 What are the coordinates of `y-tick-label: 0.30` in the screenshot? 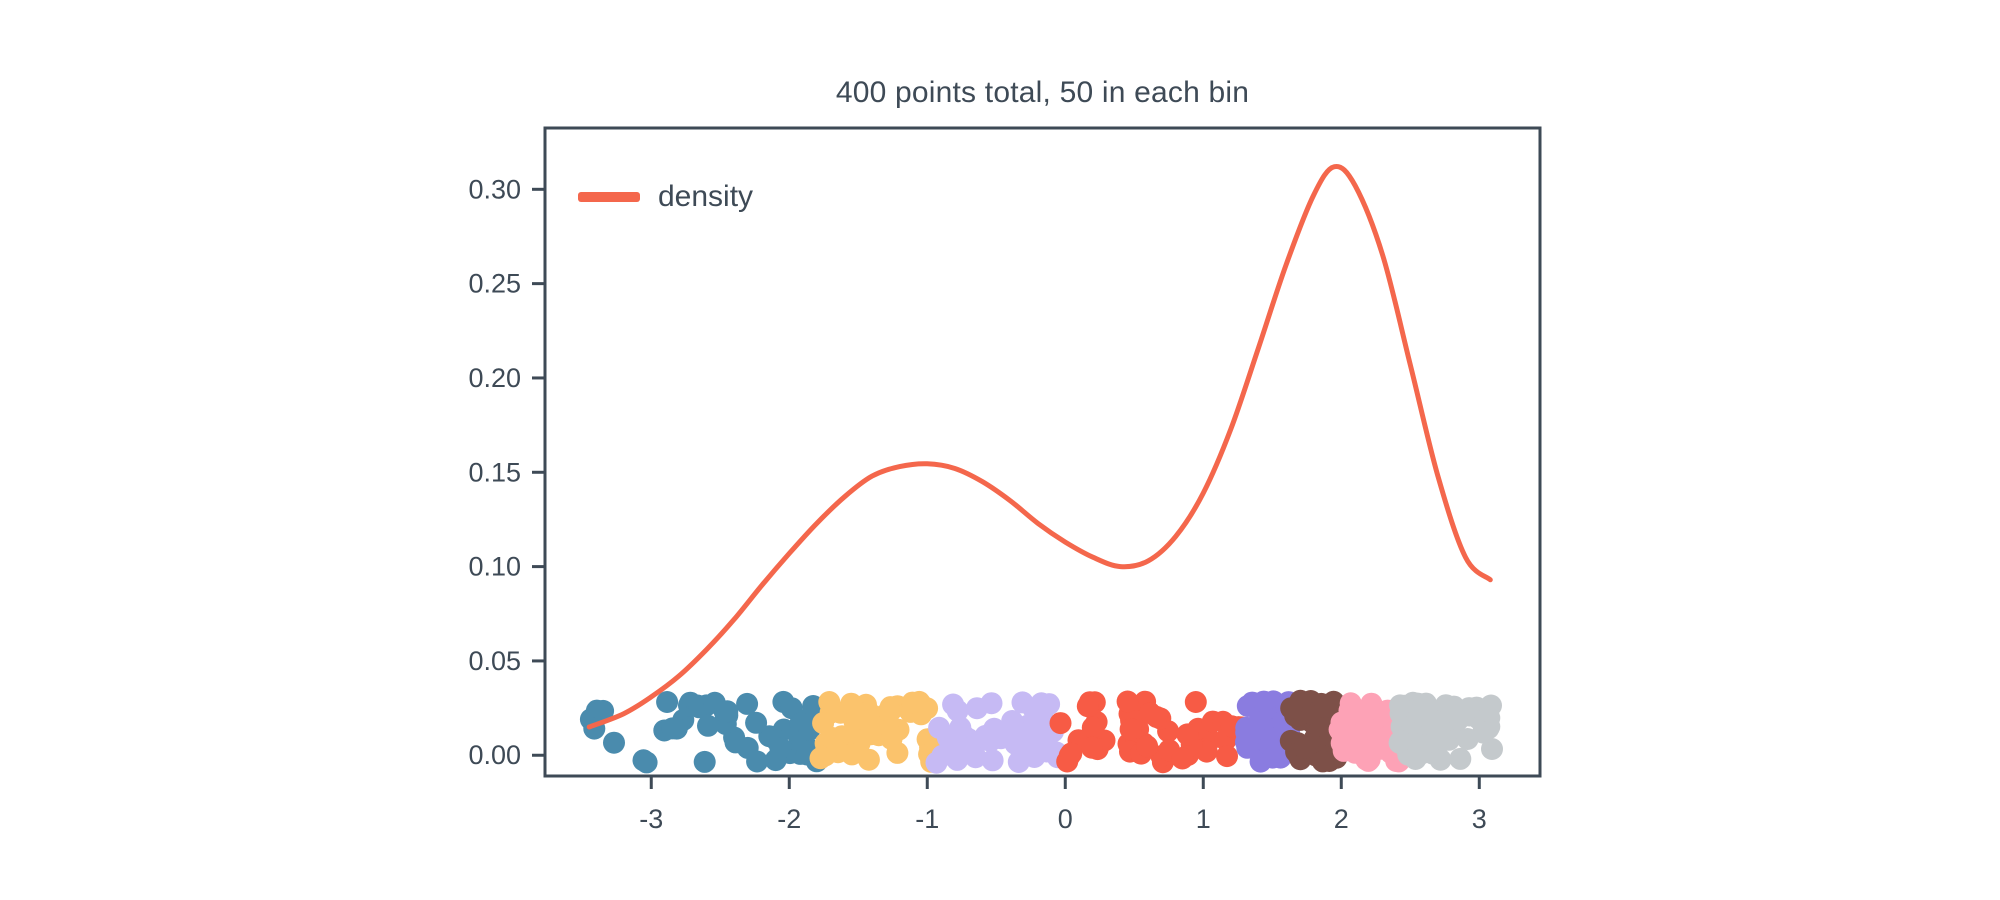 It's located at (494, 189).